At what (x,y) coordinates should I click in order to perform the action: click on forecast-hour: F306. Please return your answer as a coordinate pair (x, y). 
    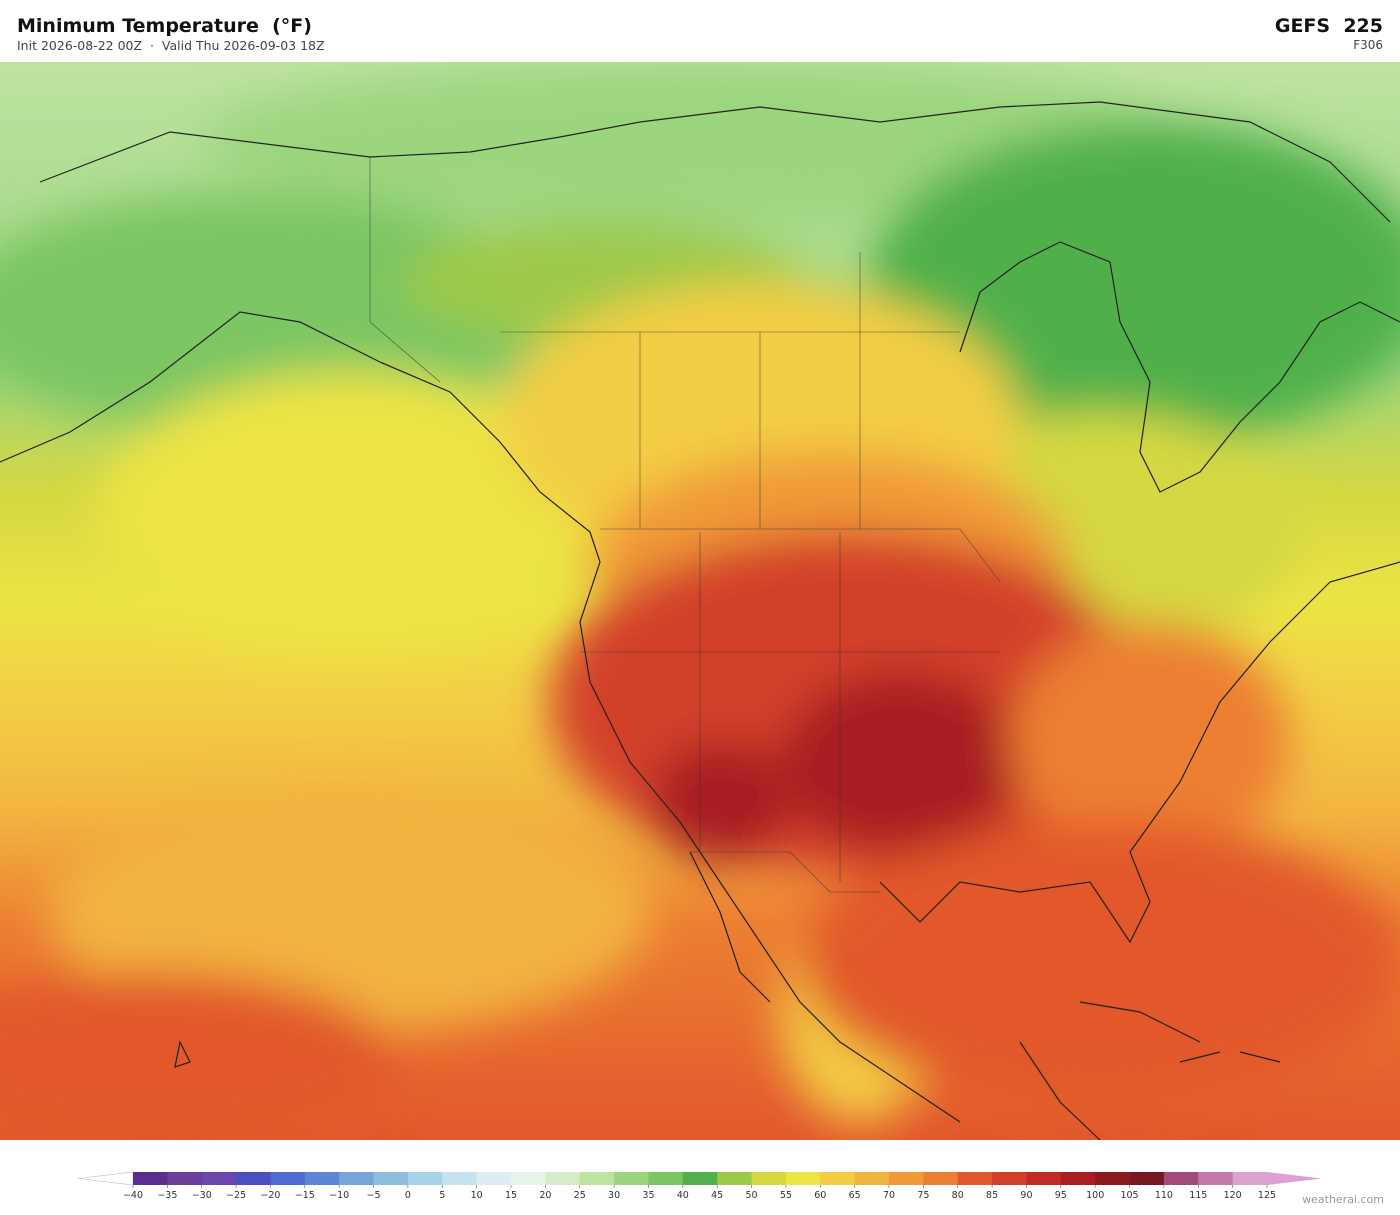
    Looking at the image, I should click on (1368, 45).